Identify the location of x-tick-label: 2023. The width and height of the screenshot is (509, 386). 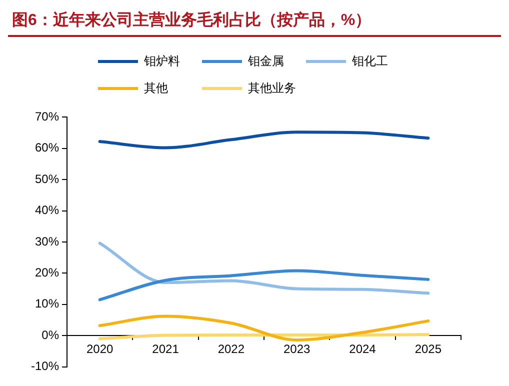
(297, 349).